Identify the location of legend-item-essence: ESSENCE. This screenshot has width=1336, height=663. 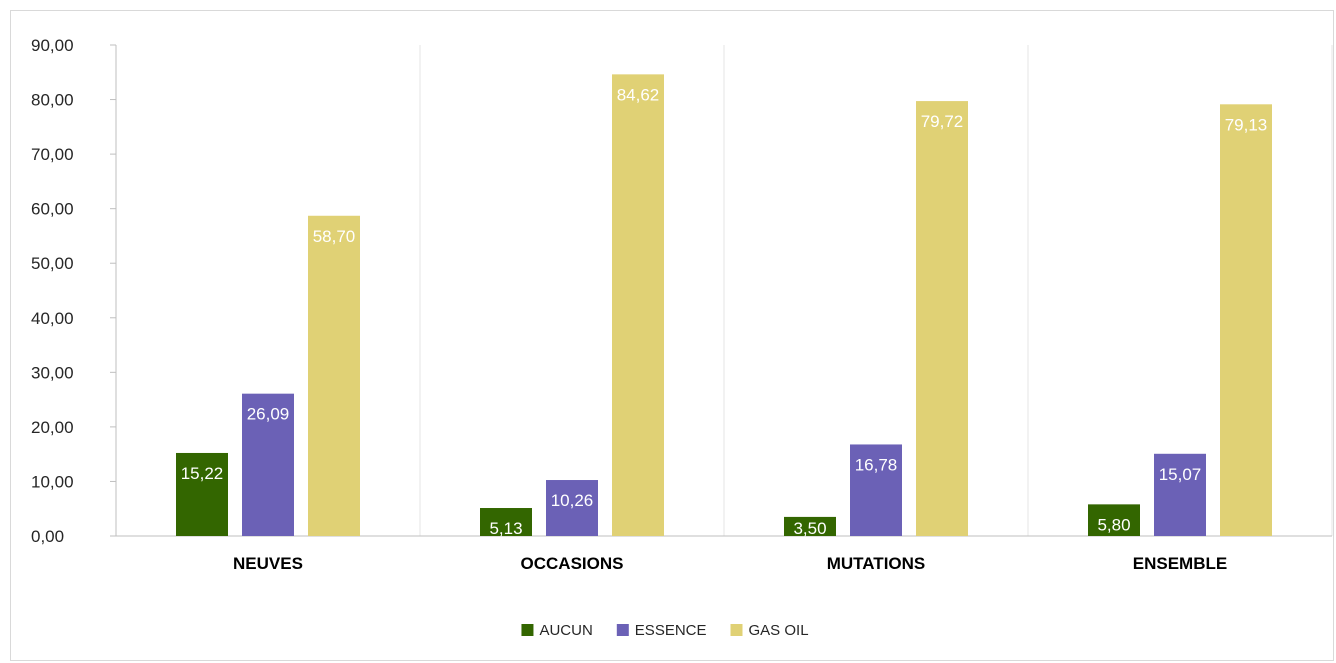
(661, 630).